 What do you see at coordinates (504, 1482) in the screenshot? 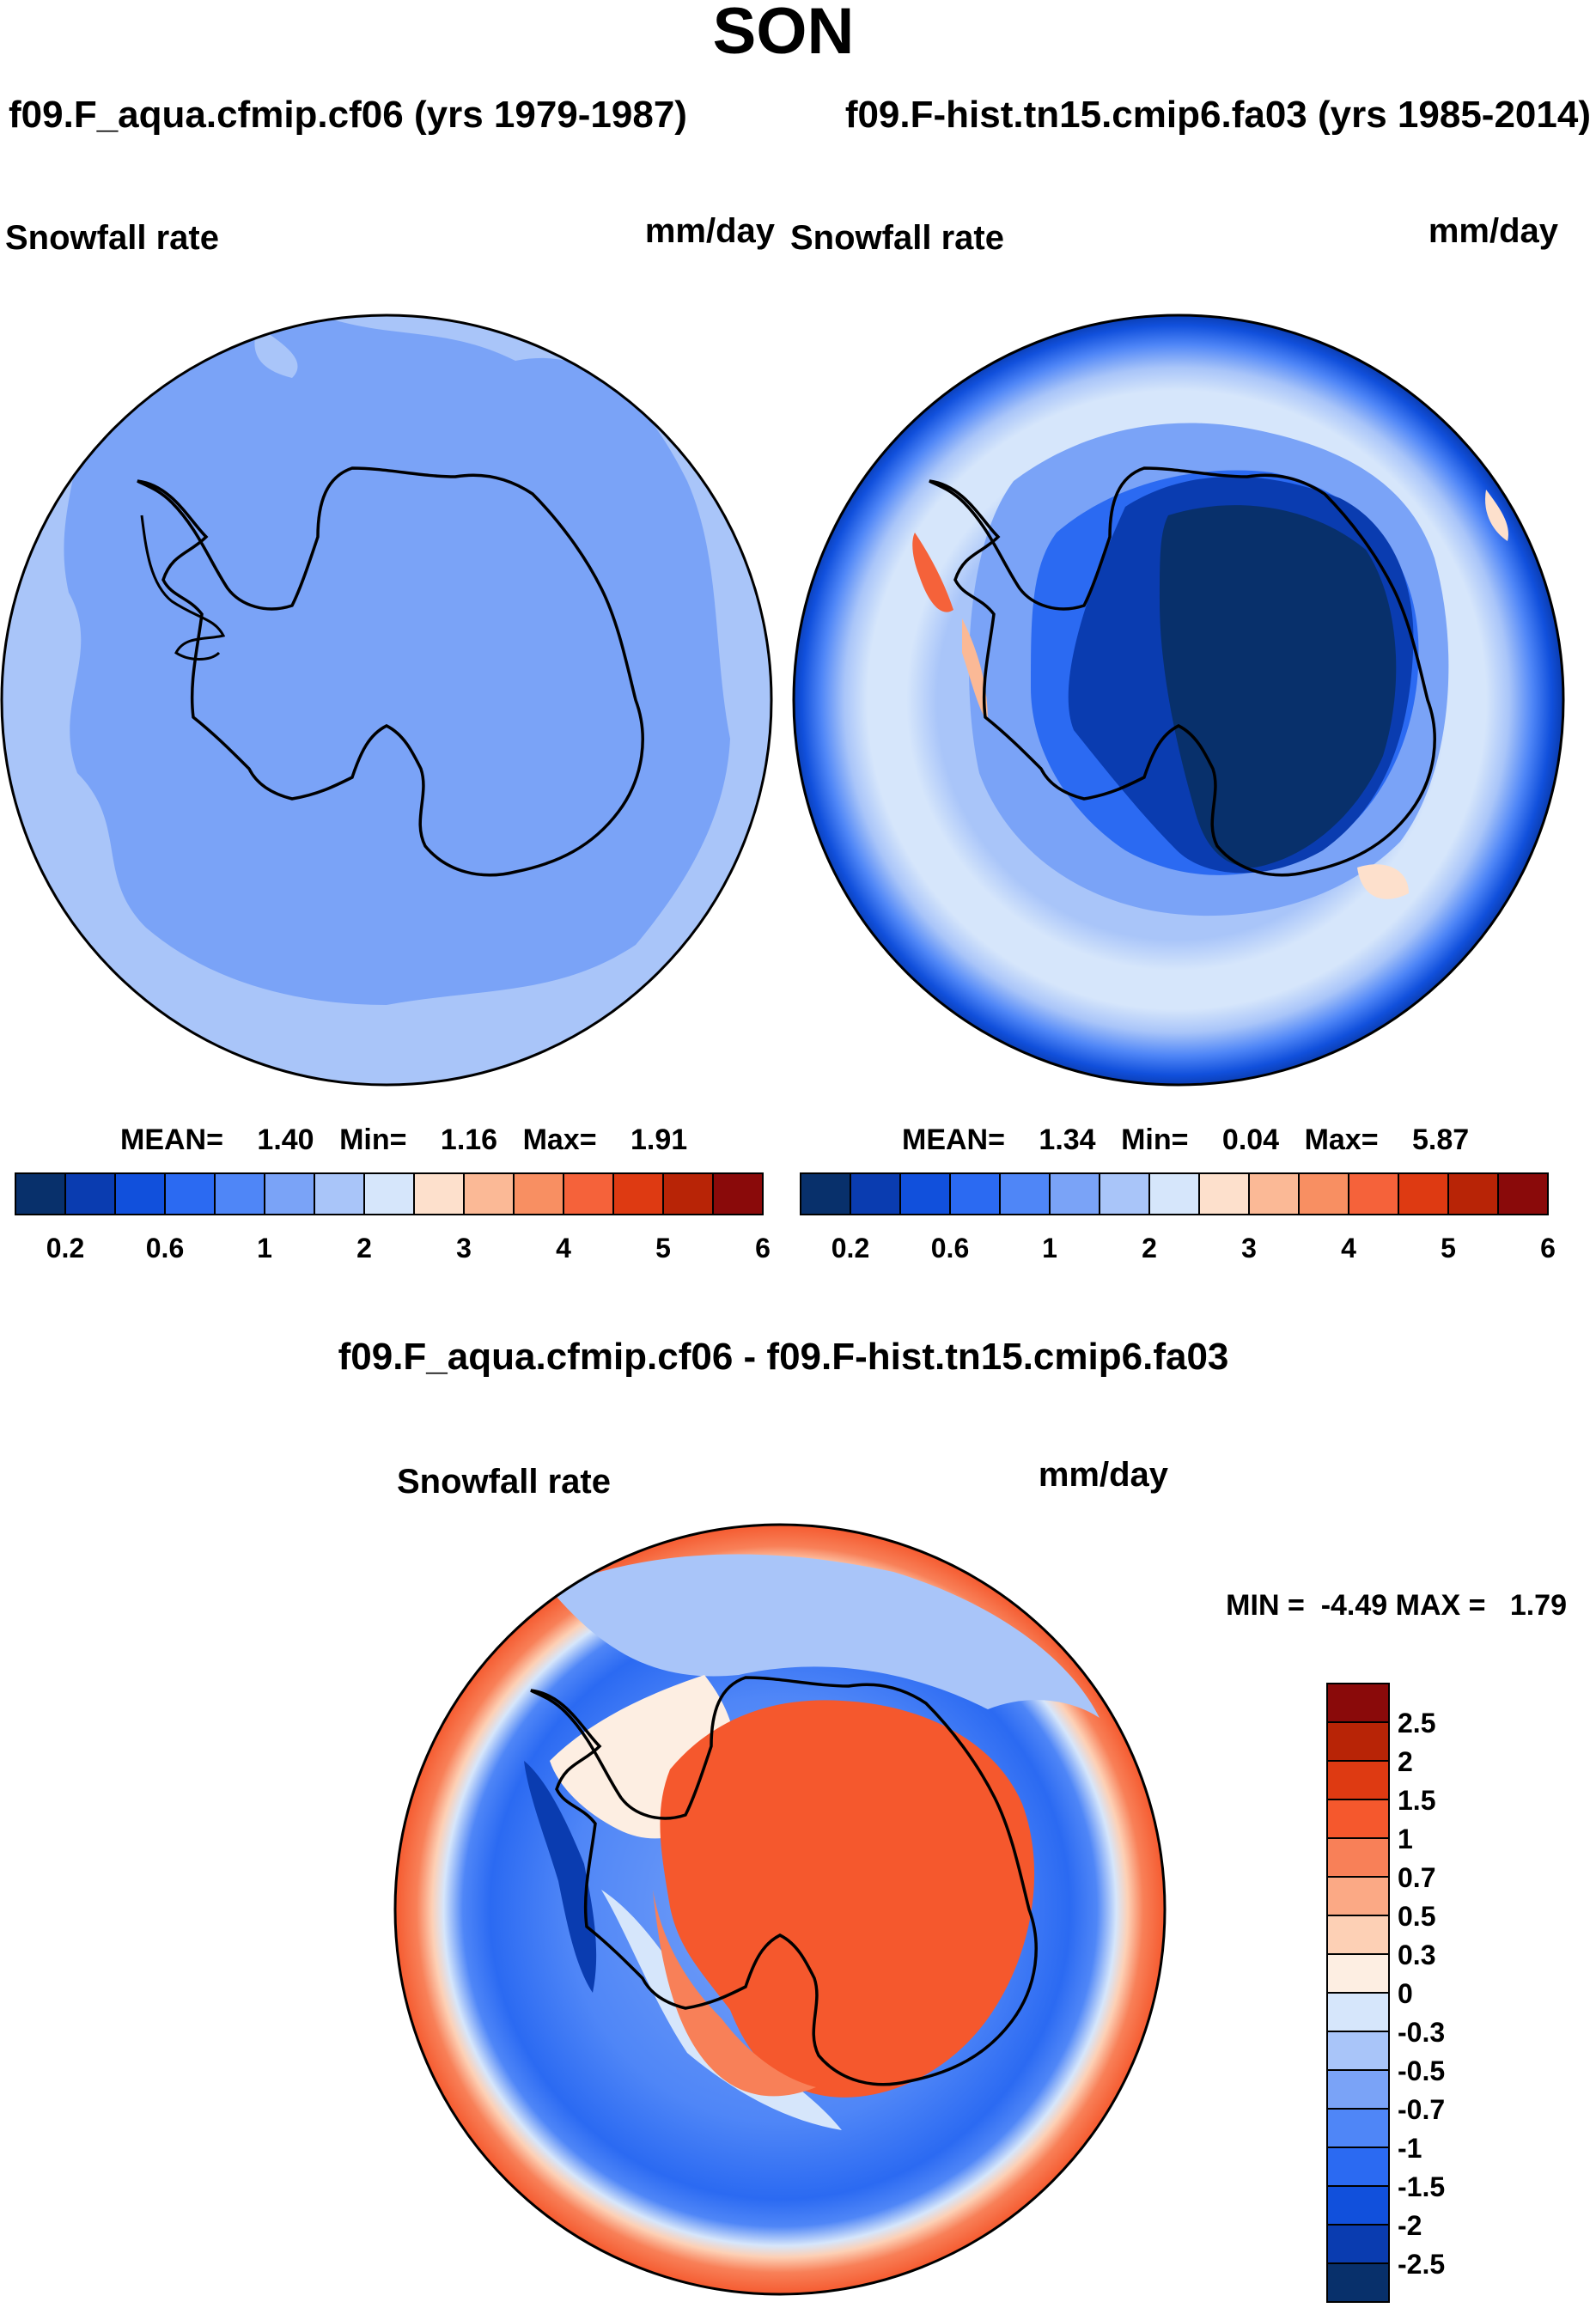
I see `variable-label-difference: Snowfall rate` at bounding box center [504, 1482].